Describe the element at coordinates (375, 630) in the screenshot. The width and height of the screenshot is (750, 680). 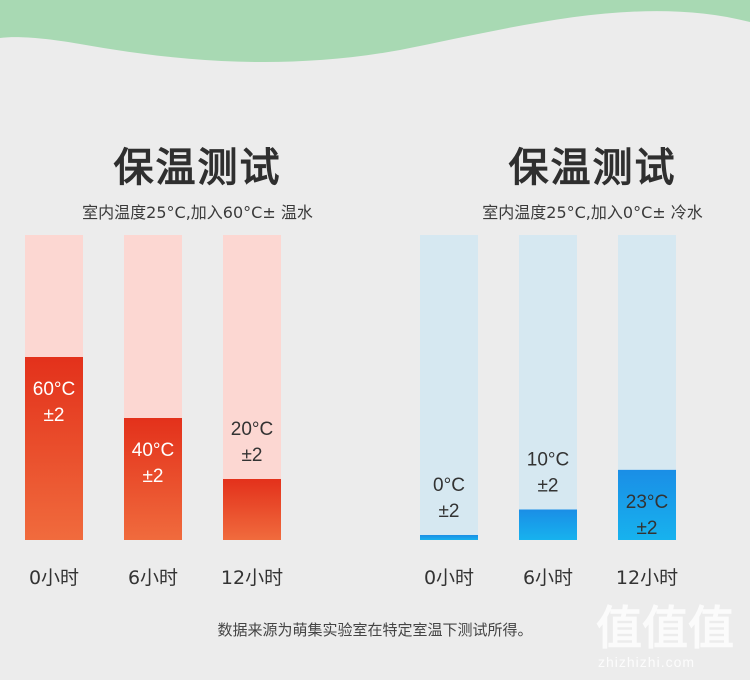
I see `data-source-footnote: 数据来源为萌集实验室在特定室温下测试所得。` at that location.